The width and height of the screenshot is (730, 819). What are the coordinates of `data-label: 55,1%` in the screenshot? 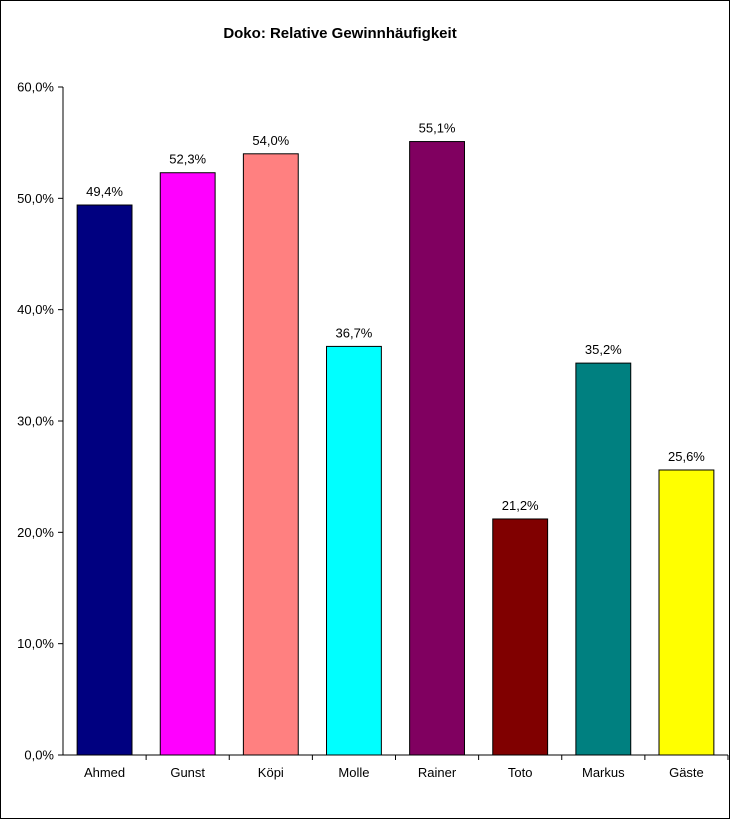 It's located at (437, 128).